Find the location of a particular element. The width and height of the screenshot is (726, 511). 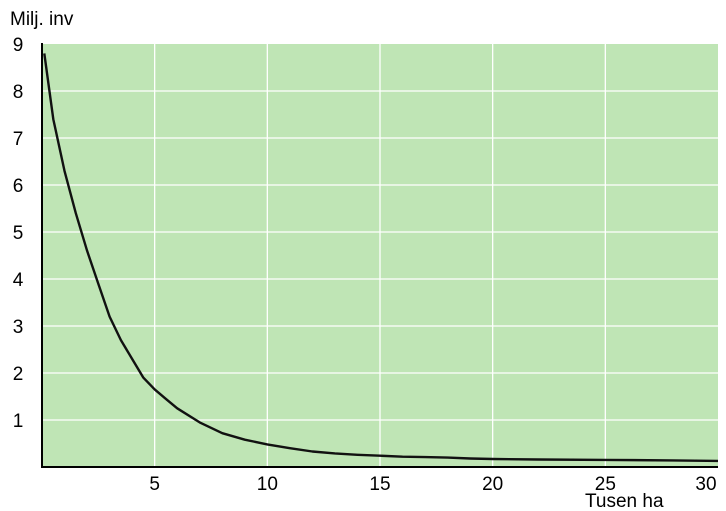

y-tick-label: 3 is located at coordinates (18, 327).